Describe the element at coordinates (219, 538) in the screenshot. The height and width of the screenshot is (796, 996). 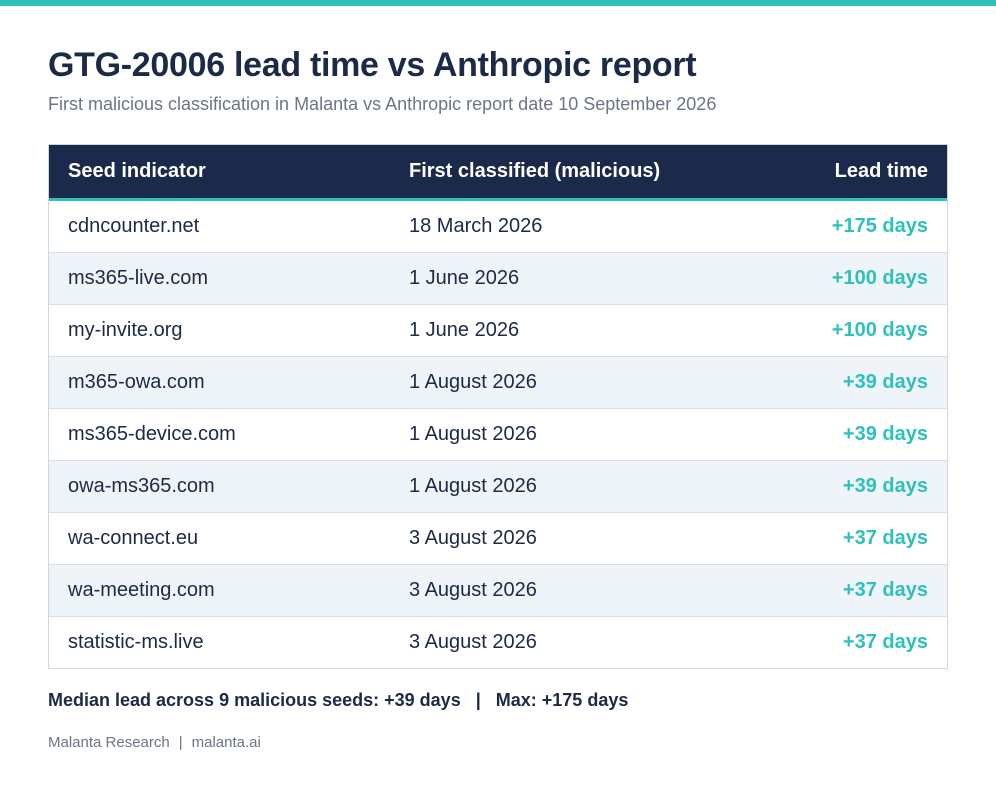
I see `seed-indicator-cell: wa-connect.eu` at that location.